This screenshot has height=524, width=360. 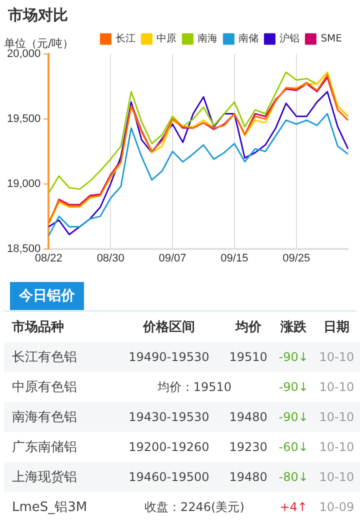 I want to click on legend-label: 长江, so click(x=126, y=38).